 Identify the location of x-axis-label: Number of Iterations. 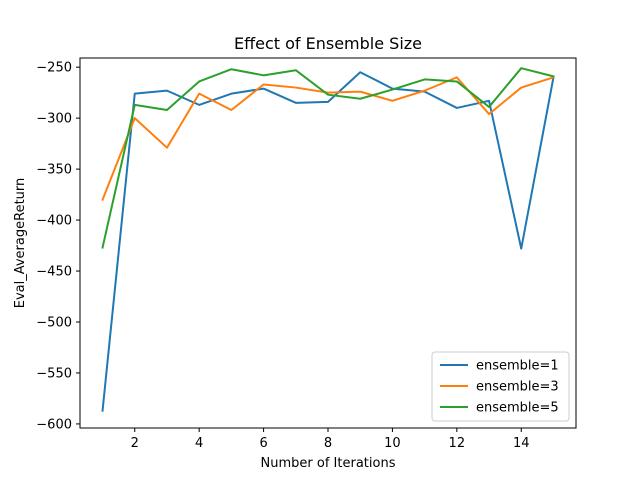
(328, 463).